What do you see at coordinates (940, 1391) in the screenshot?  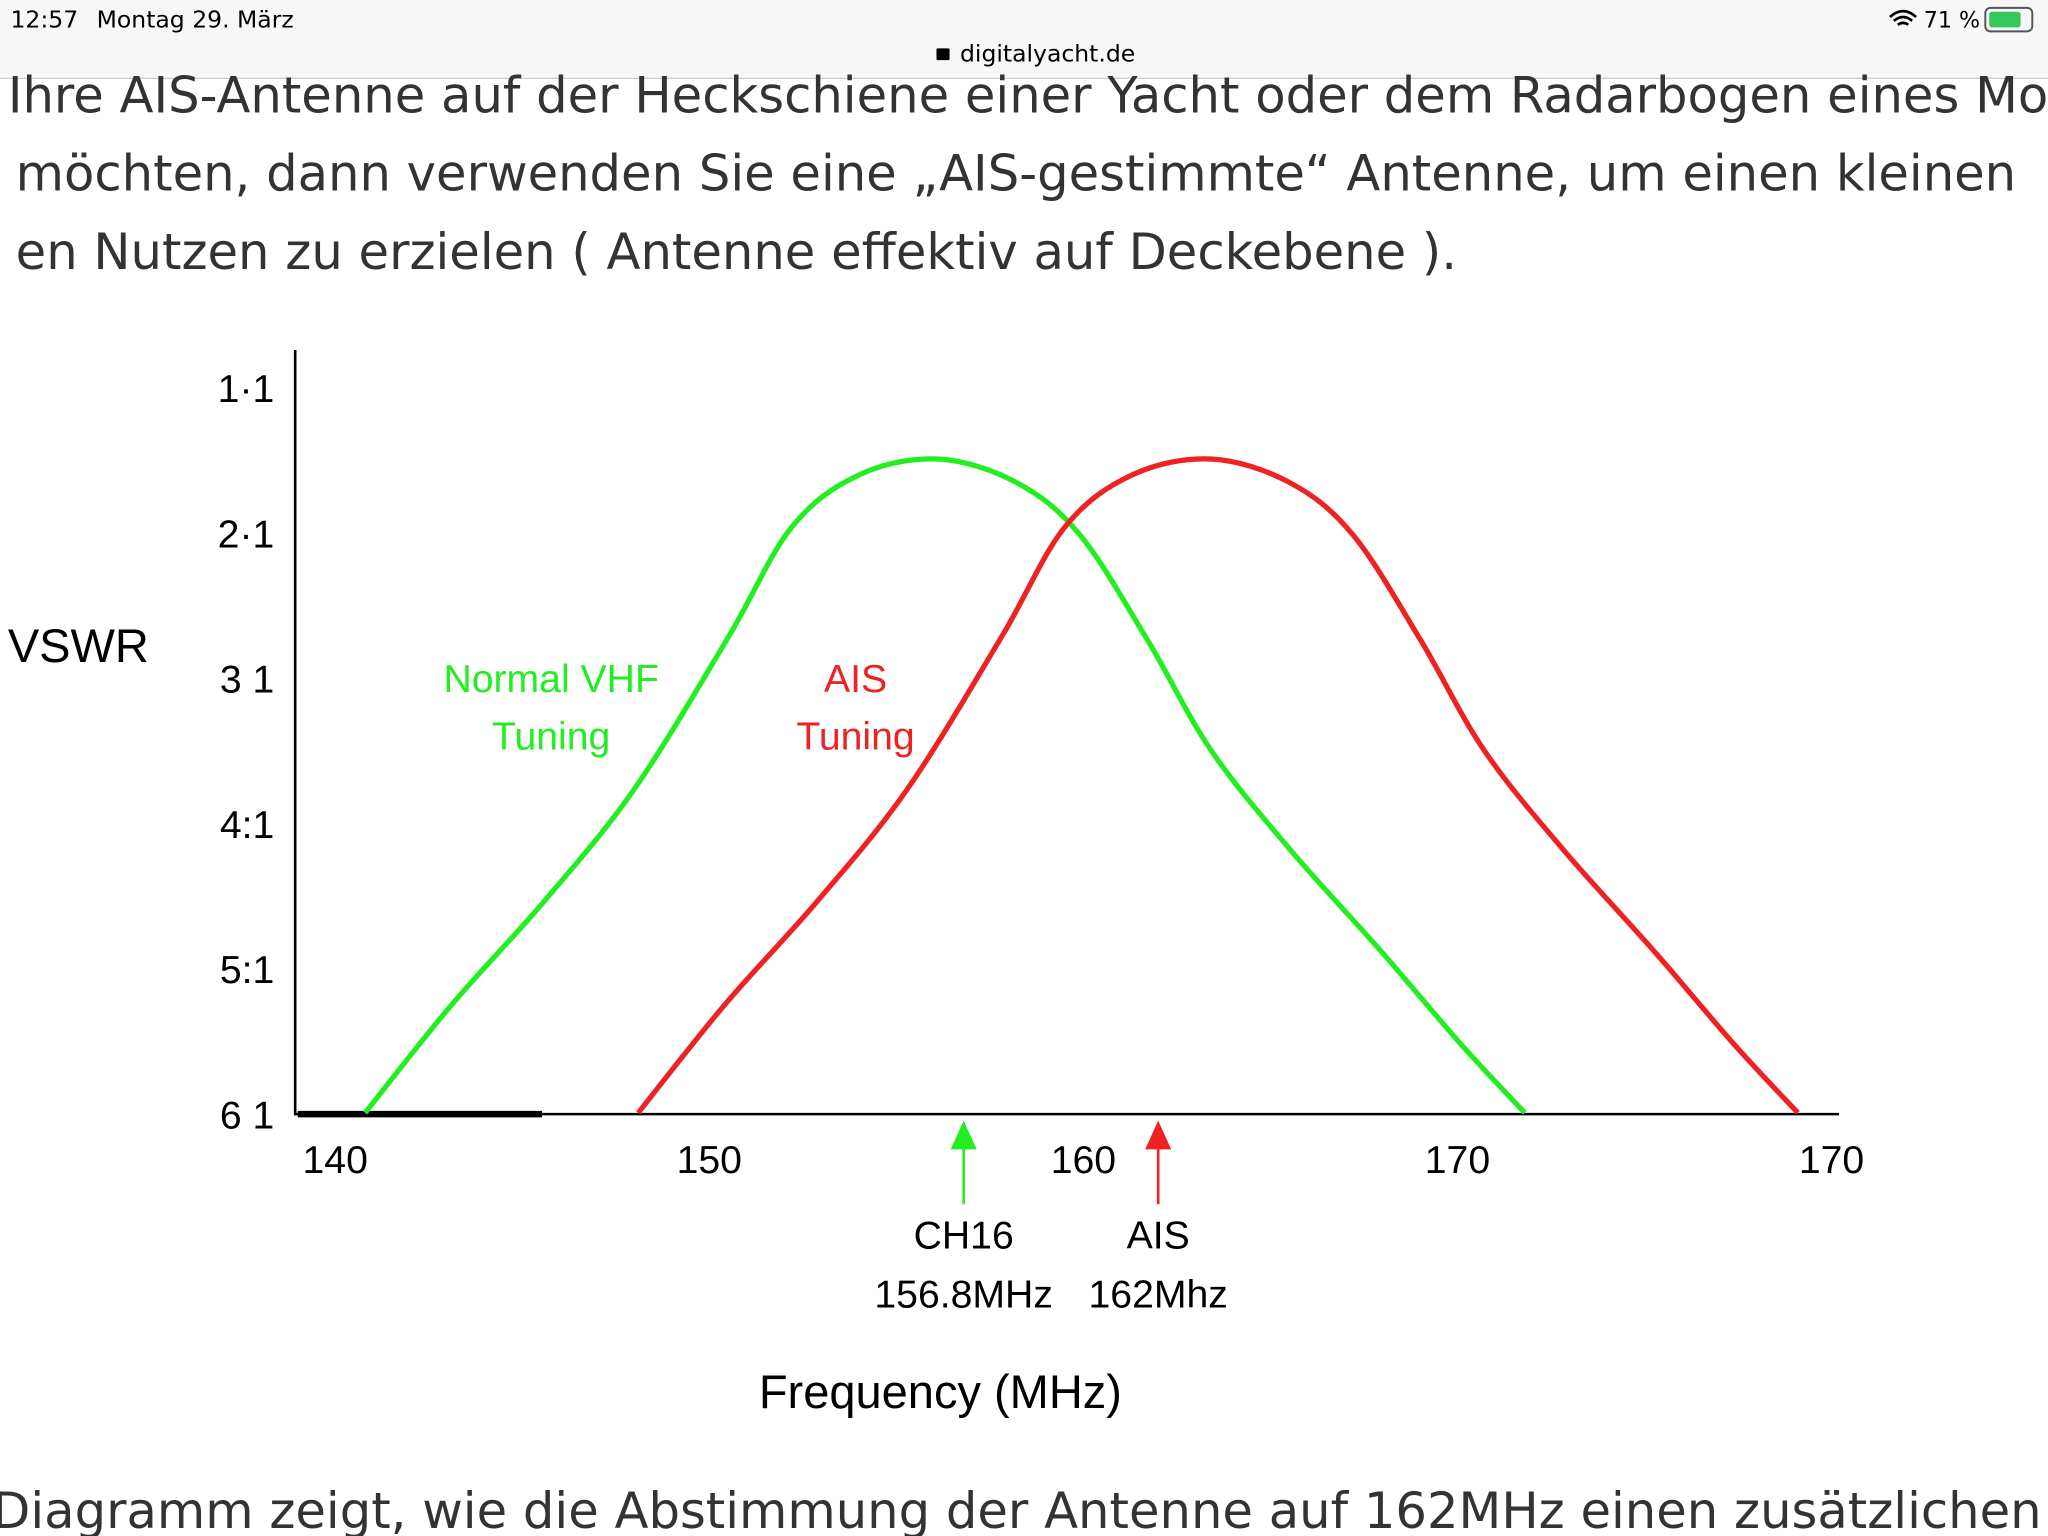 I see `x-axis-label: Frequency (MHz)` at bounding box center [940, 1391].